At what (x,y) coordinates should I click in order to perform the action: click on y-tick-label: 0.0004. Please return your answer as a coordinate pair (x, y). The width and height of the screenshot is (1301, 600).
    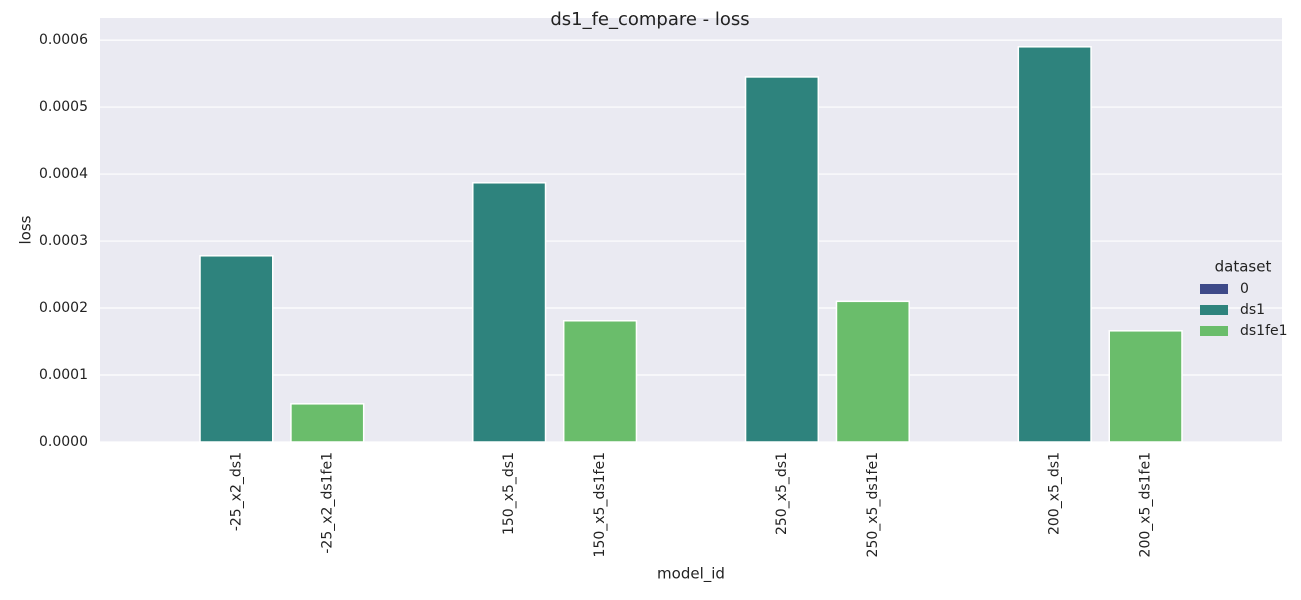
    Looking at the image, I should click on (63, 174).